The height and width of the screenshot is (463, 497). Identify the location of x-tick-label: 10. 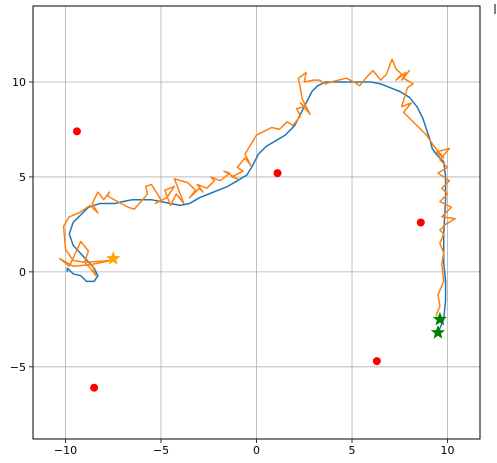
(448, 450).